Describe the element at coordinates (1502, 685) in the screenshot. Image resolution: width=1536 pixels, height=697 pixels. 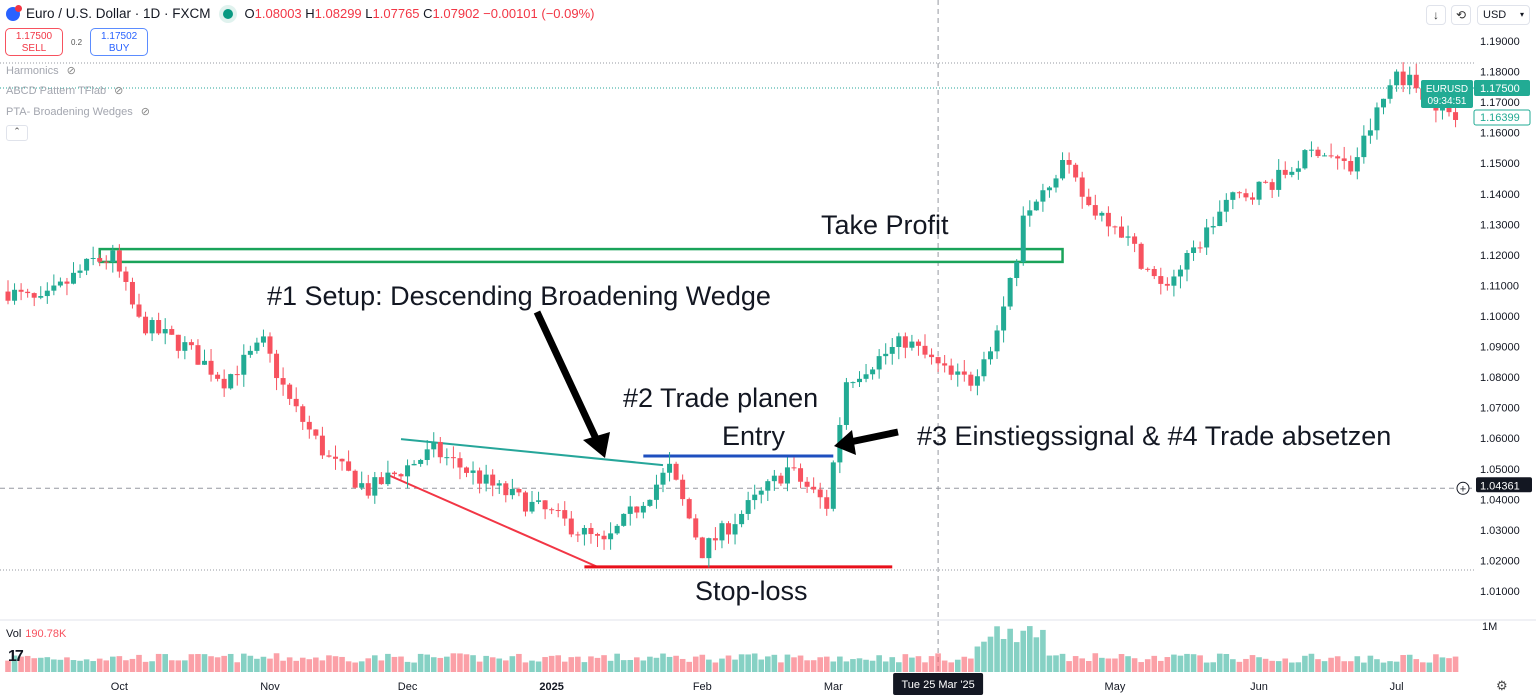
I see `settings-gear-icon: ⚙` at that location.